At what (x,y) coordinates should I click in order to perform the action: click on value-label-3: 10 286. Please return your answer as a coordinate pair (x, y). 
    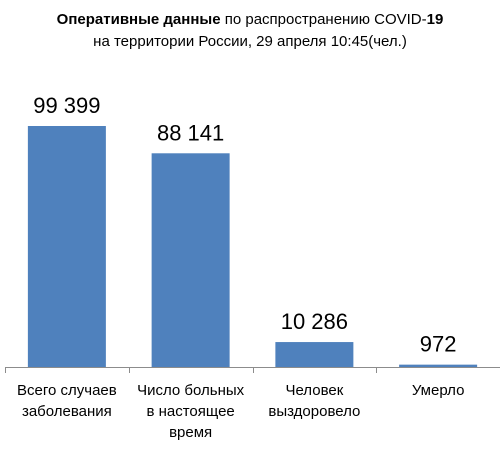
    Looking at the image, I should click on (314, 321).